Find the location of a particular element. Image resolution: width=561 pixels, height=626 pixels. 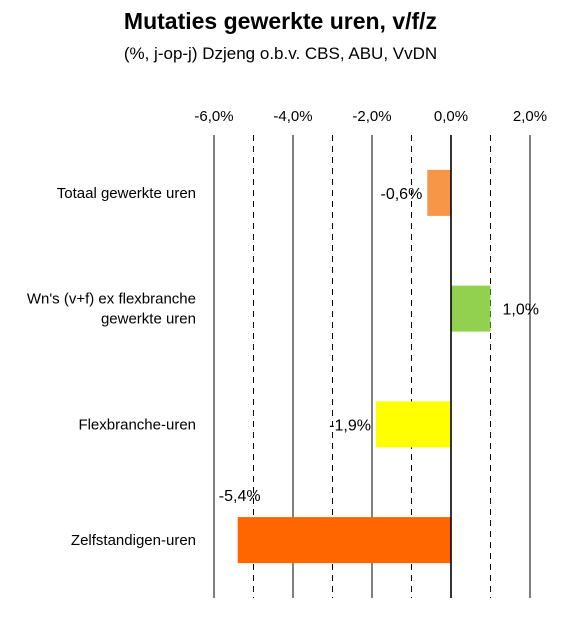

chart-subtitle: (%, j-op-j) Dzjeng o.b.v. CBS, ABU, VvDN is located at coordinates (280, 53).